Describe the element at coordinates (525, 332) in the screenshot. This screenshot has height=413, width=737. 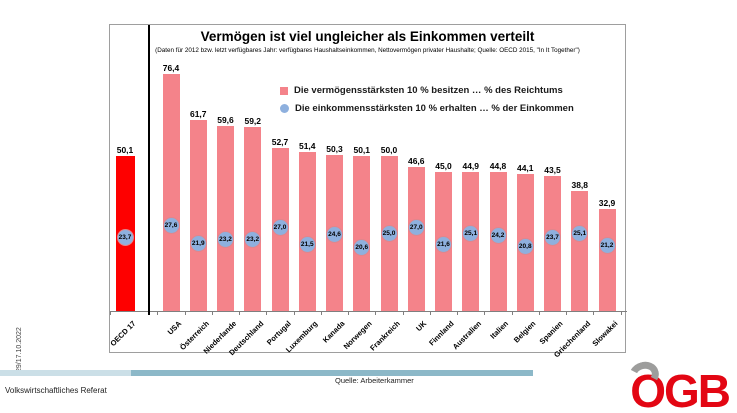
I see `x-axis-label: Belgien` at that location.